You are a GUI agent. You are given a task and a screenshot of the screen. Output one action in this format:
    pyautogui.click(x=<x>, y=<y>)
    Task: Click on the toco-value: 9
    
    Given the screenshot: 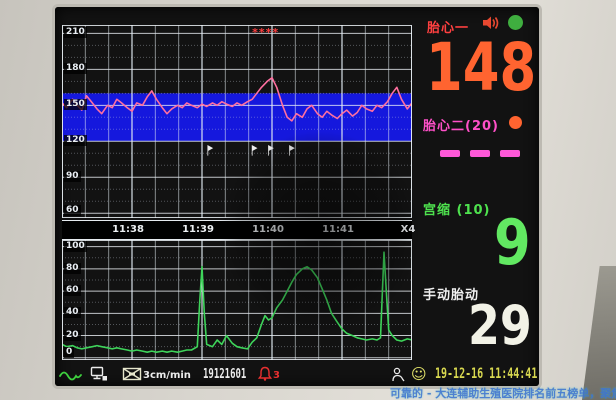 What is the action you would take?
    pyautogui.click(x=512, y=242)
    